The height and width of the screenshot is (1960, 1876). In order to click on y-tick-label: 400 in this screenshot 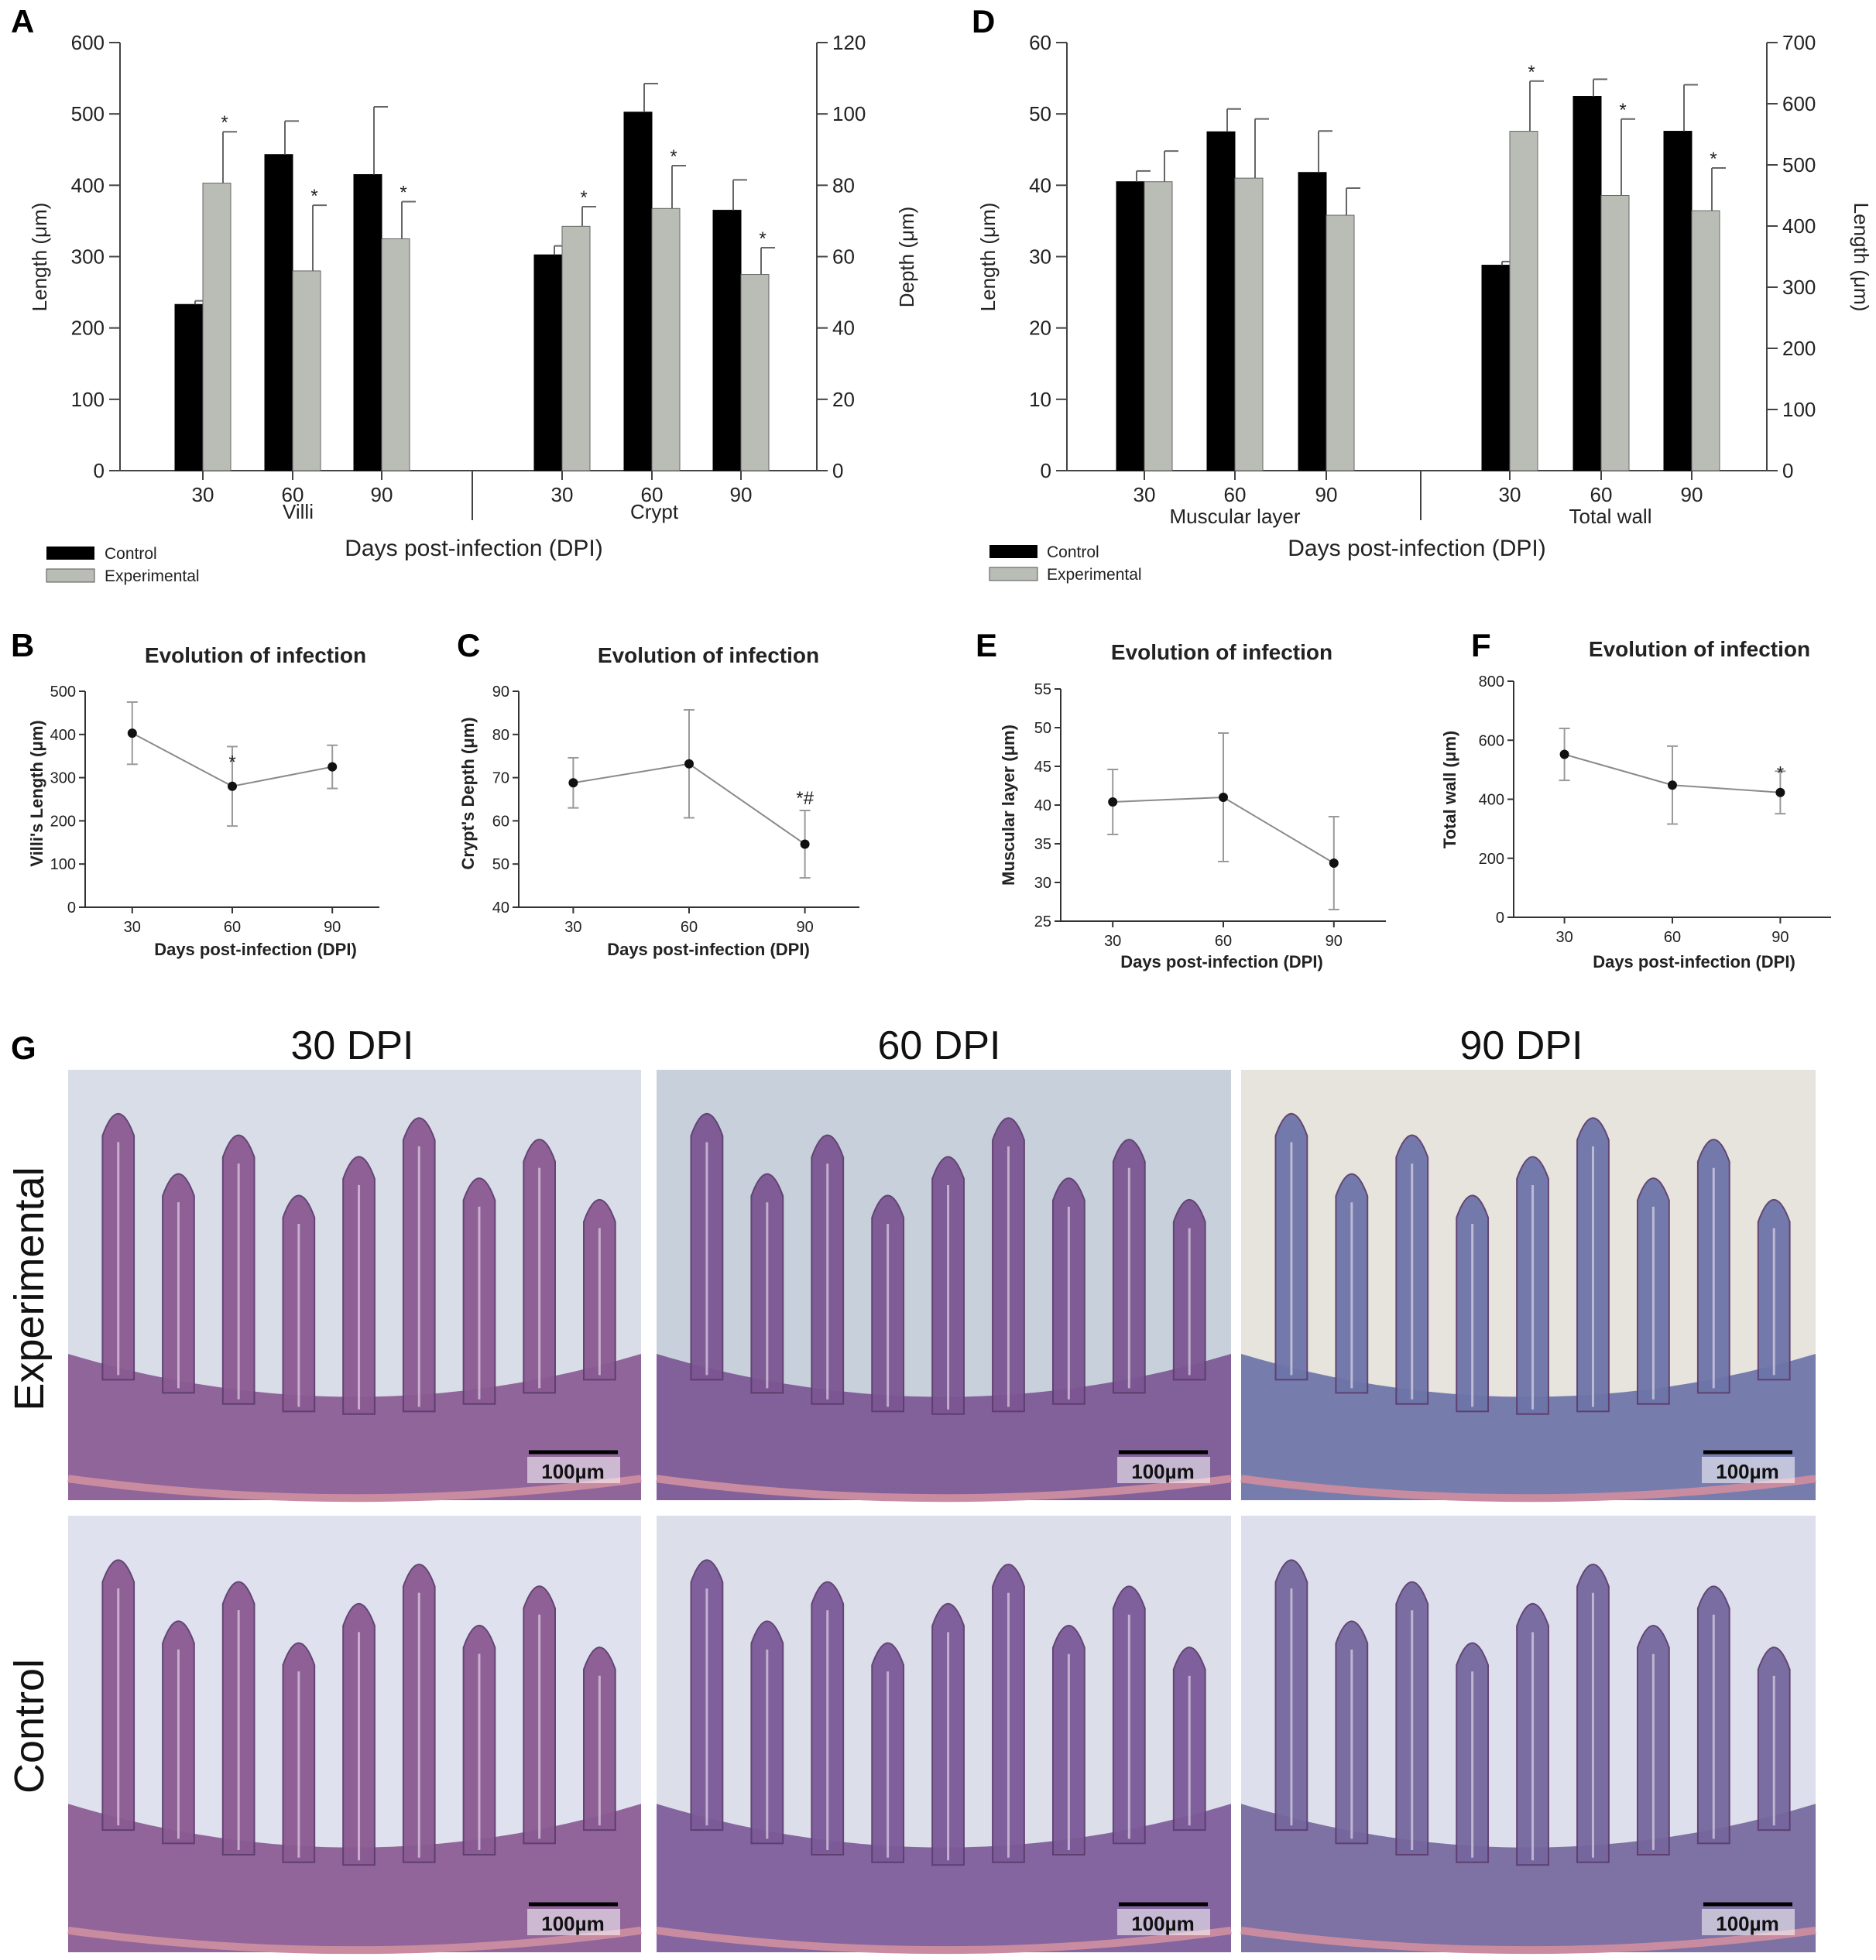, I will do `click(1491, 800)`.